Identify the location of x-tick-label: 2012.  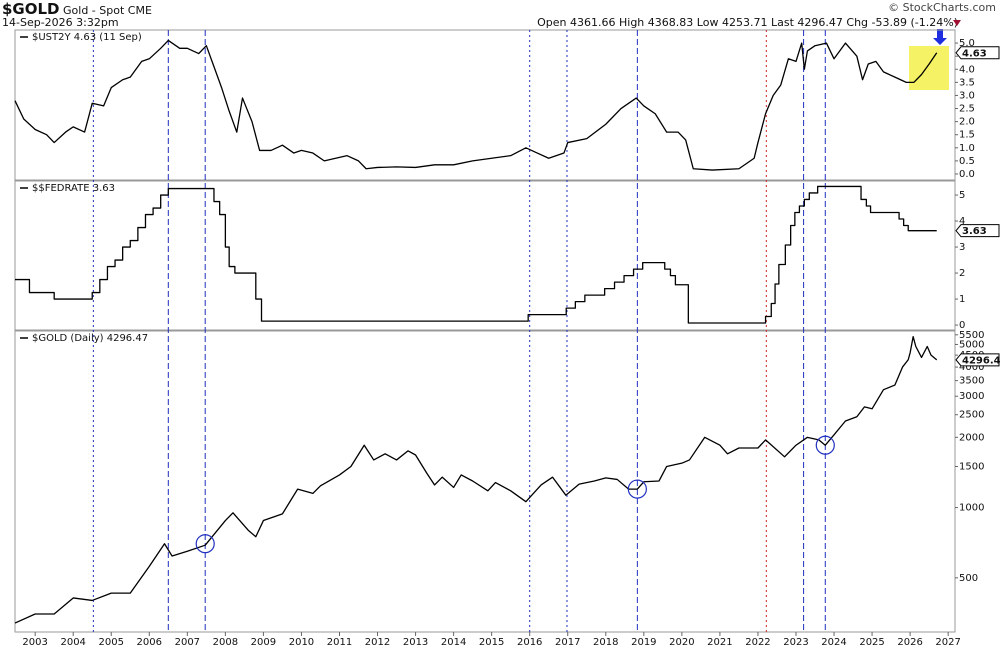
(377, 642).